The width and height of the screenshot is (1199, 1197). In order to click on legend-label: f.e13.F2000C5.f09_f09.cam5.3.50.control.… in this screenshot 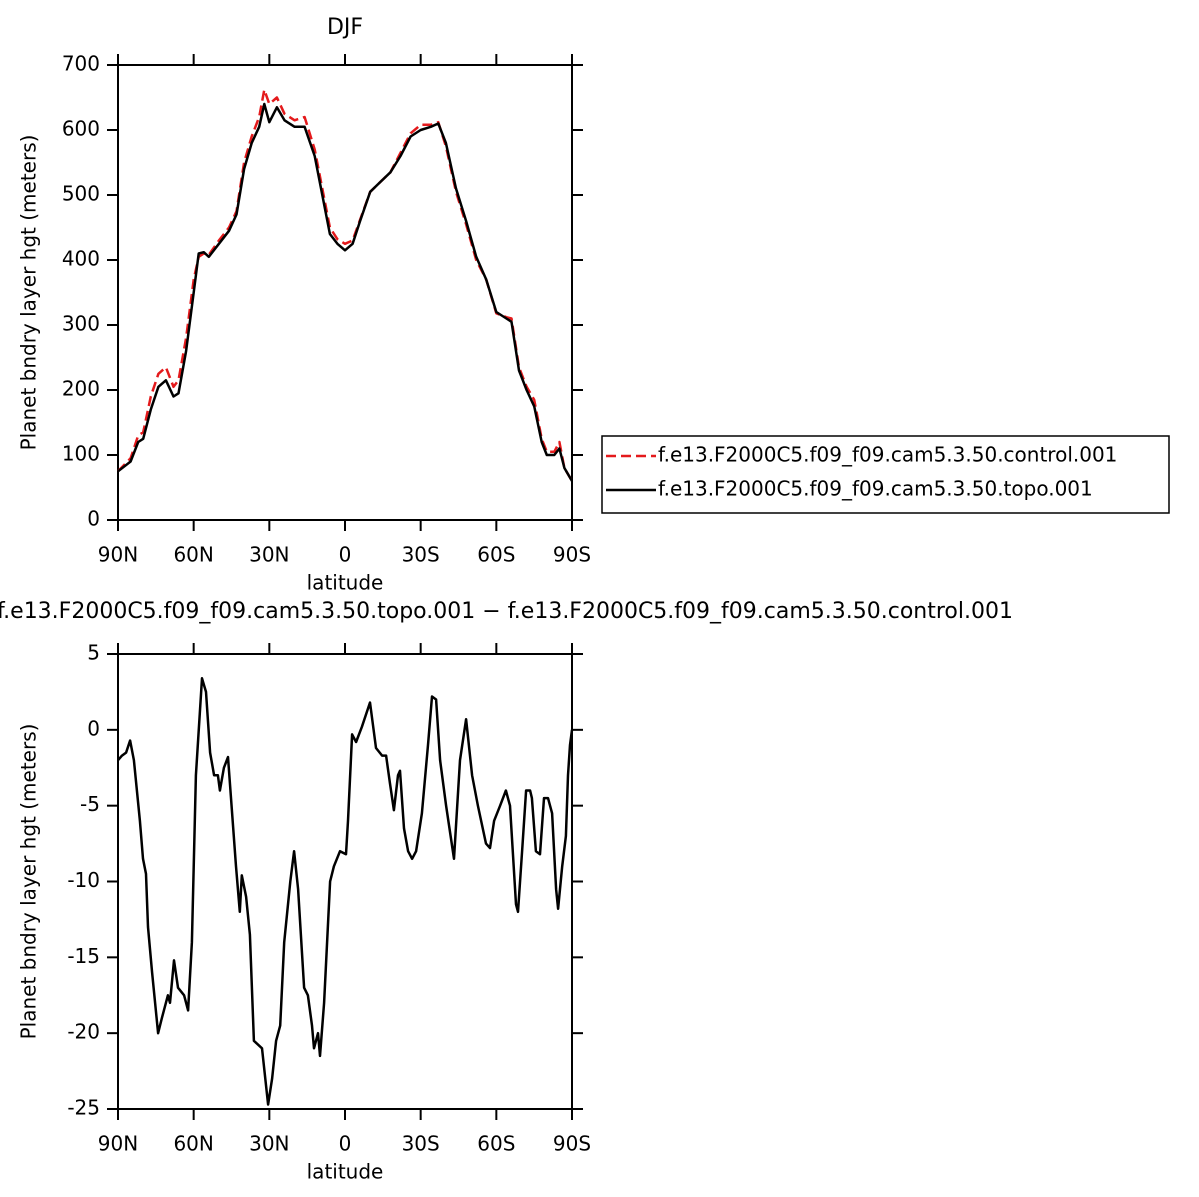, I will do `click(887, 455)`.